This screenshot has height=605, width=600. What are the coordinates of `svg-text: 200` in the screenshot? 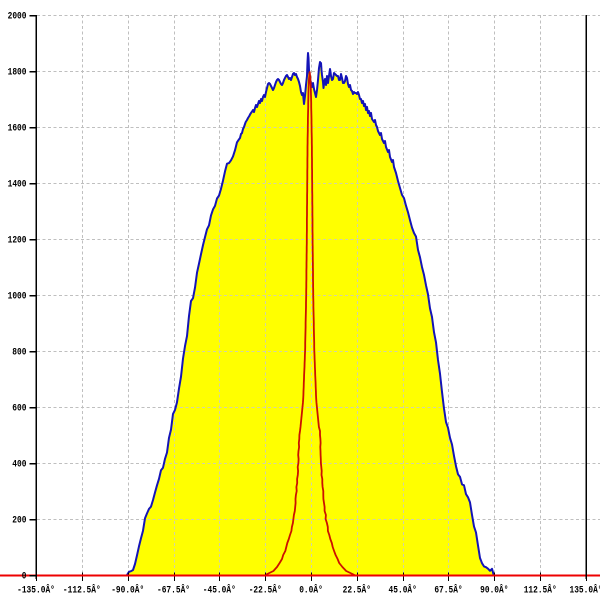 It's located at (19, 521).